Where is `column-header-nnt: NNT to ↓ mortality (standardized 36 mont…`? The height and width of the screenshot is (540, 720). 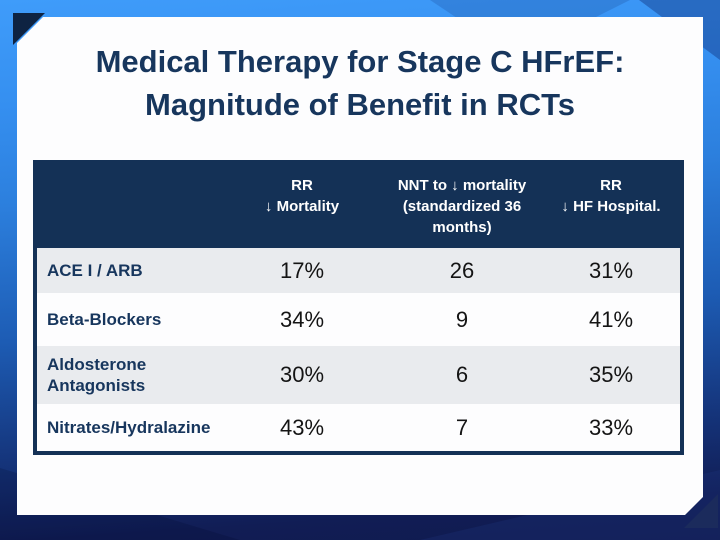 column-header-nnt: NNT to ↓ mortality (standardized 36 mont… is located at coordinates (462, 206).